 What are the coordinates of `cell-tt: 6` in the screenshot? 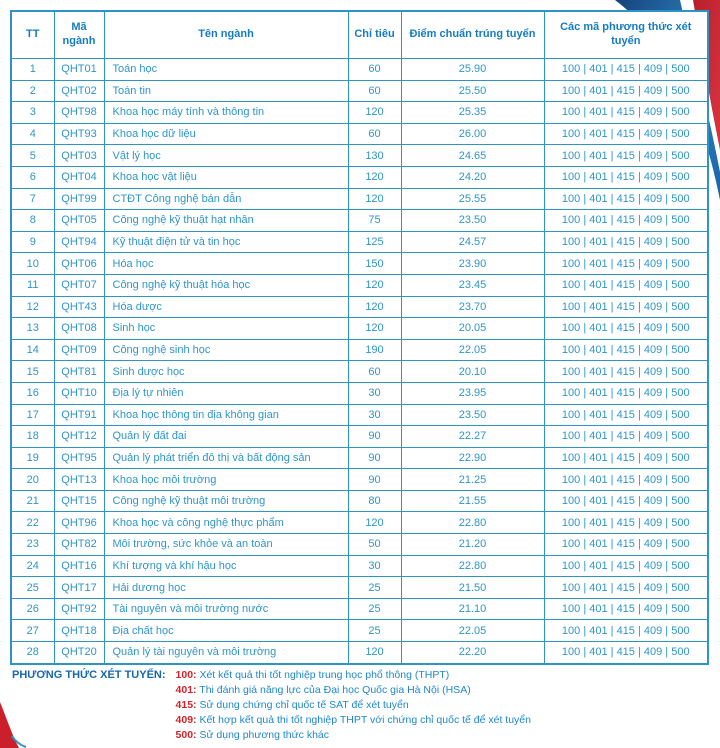 It's located at (32, 177).